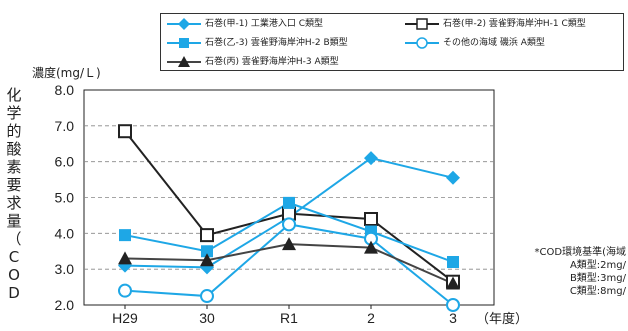  What do you see at coordinates (14, 95) in the screenshot?
I see `y-title-char: 化` at bounding box center [14, 95].